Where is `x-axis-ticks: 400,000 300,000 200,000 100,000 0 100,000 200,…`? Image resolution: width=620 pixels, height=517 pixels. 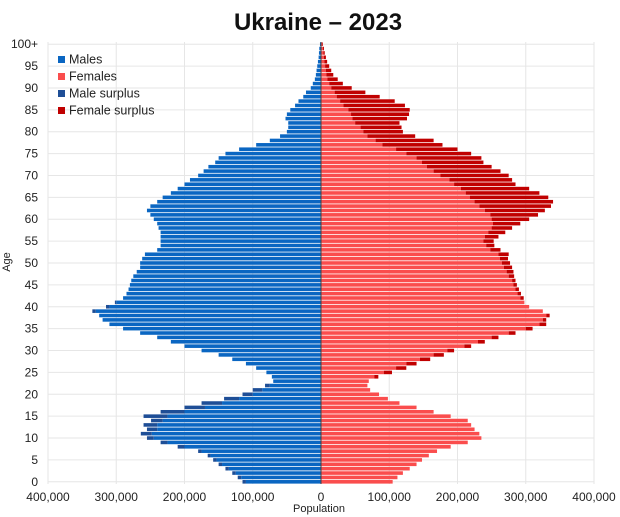
x-axis-ticks: 400,000 300,000 200,000 100,000 0 100,000 200,… is located at coordinates (321, 497).